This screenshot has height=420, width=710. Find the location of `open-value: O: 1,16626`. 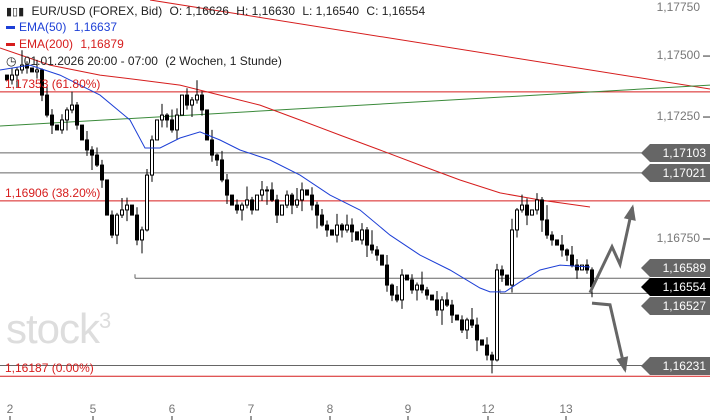

open-value: O: 1,16626 is located at coordinates (199, 11).